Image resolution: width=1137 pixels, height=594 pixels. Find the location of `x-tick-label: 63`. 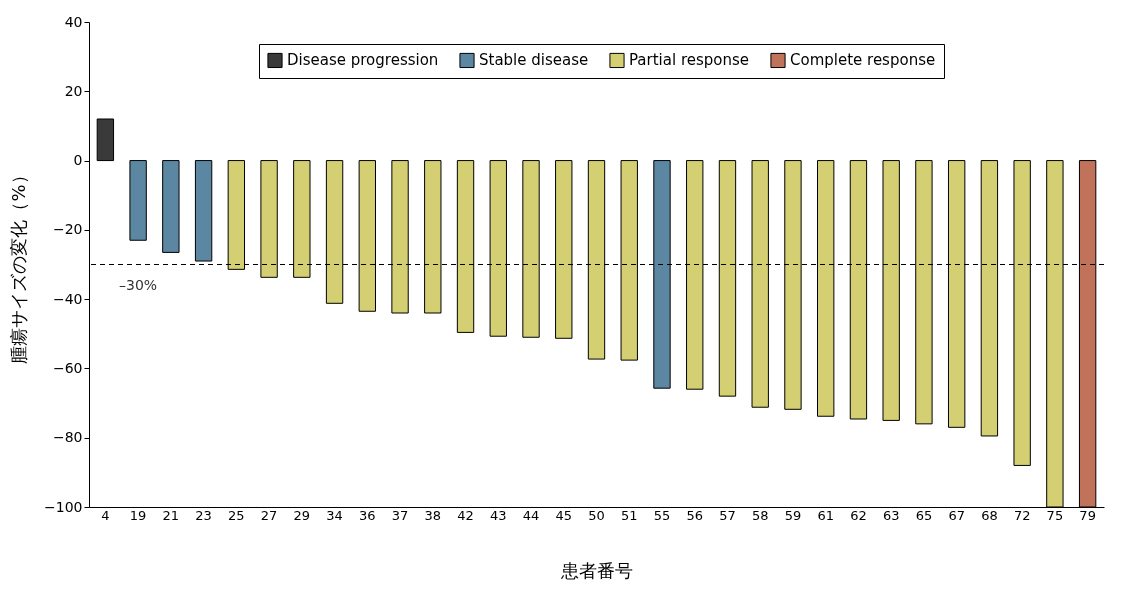

x-tick-label: 63 is located at coordinates (891, 515).